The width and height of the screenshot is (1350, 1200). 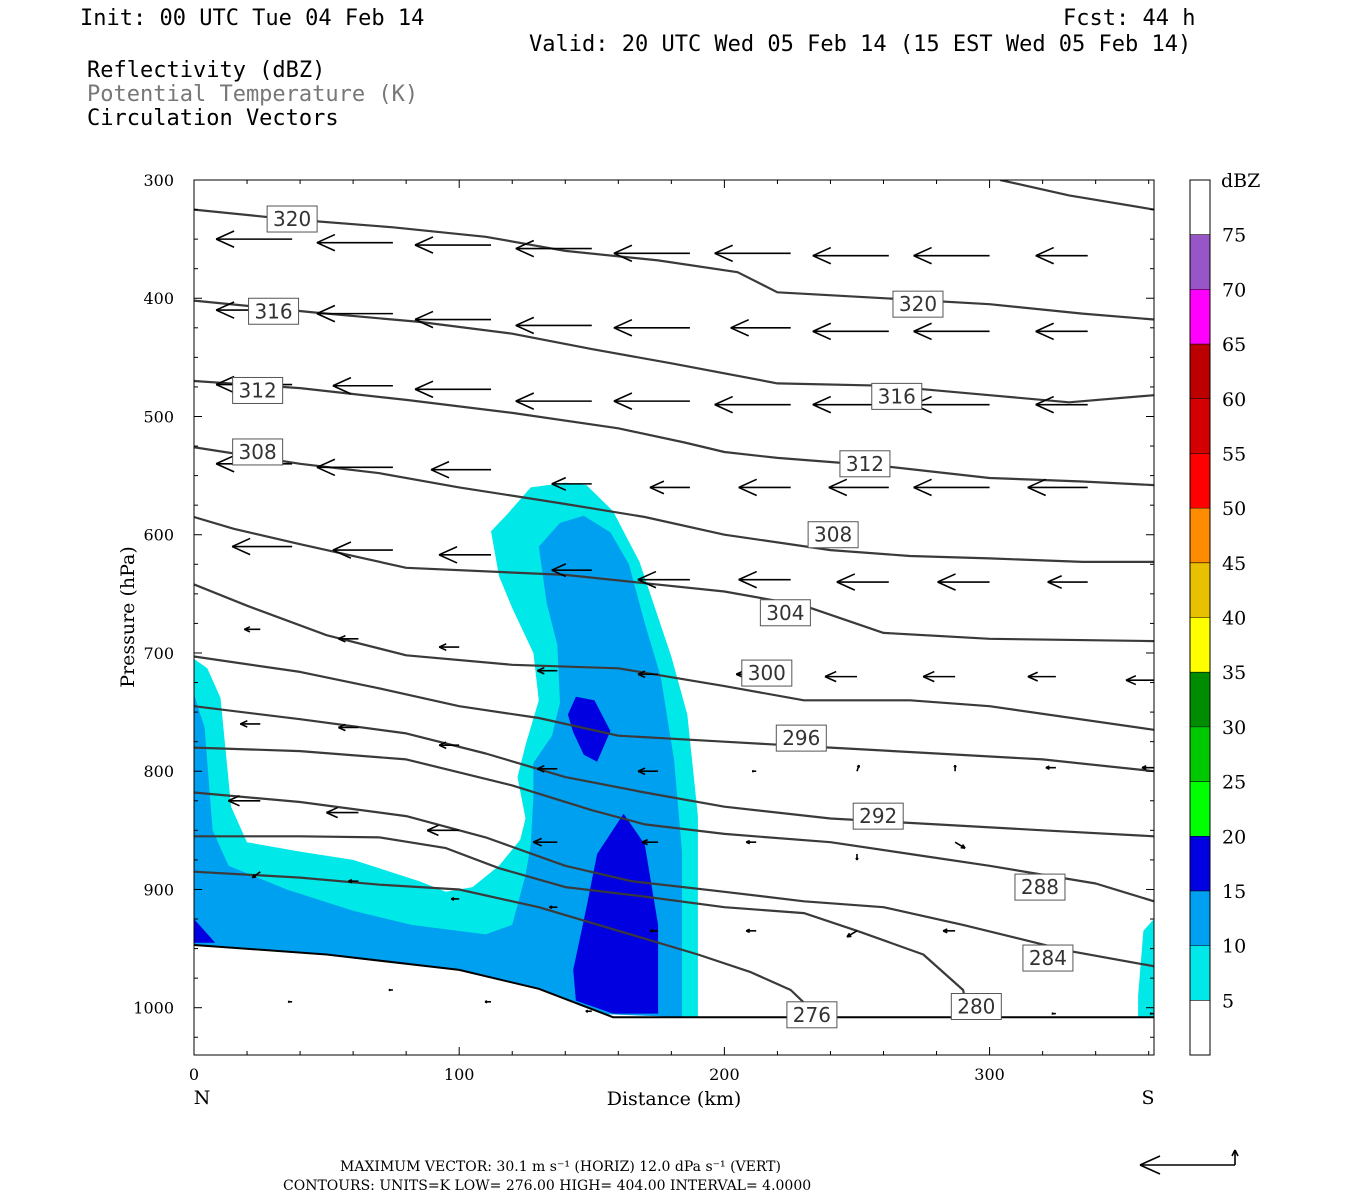 I want to click on y-tick-label-500: 500, so click(x=158, y=416).